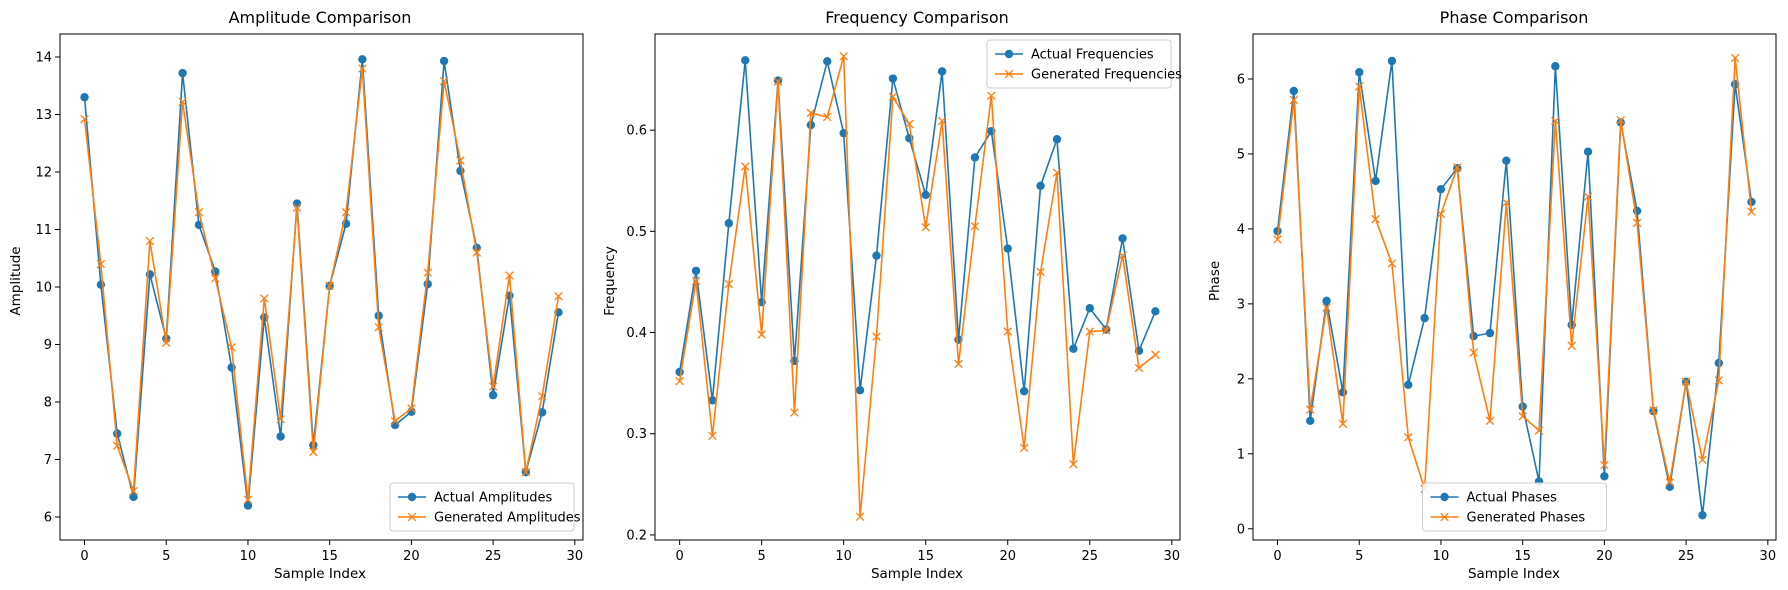 The width and height of the screenshot is (1788, 590). What do you see at coordinates (843, 556) in the screenshot?
I see `x-tick-label: 10` at bounding box center [843, 556].